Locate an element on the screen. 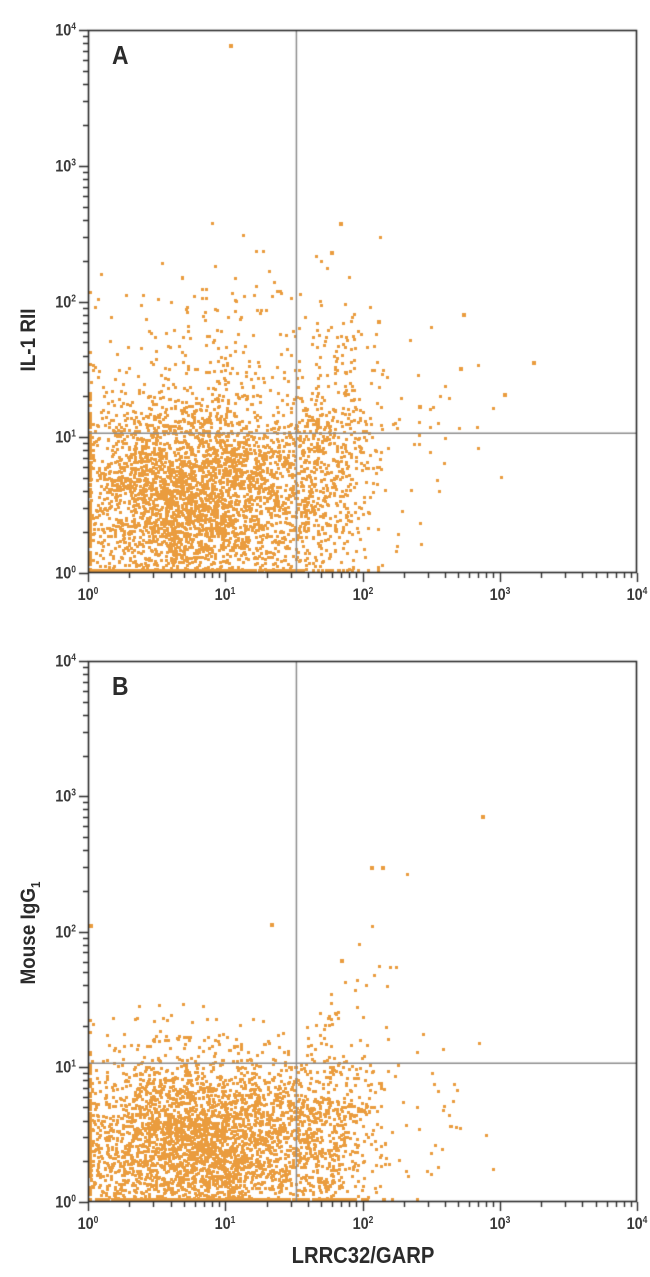  panel-a-x-tick-label: 10³ is located at coordinates (499, 594).